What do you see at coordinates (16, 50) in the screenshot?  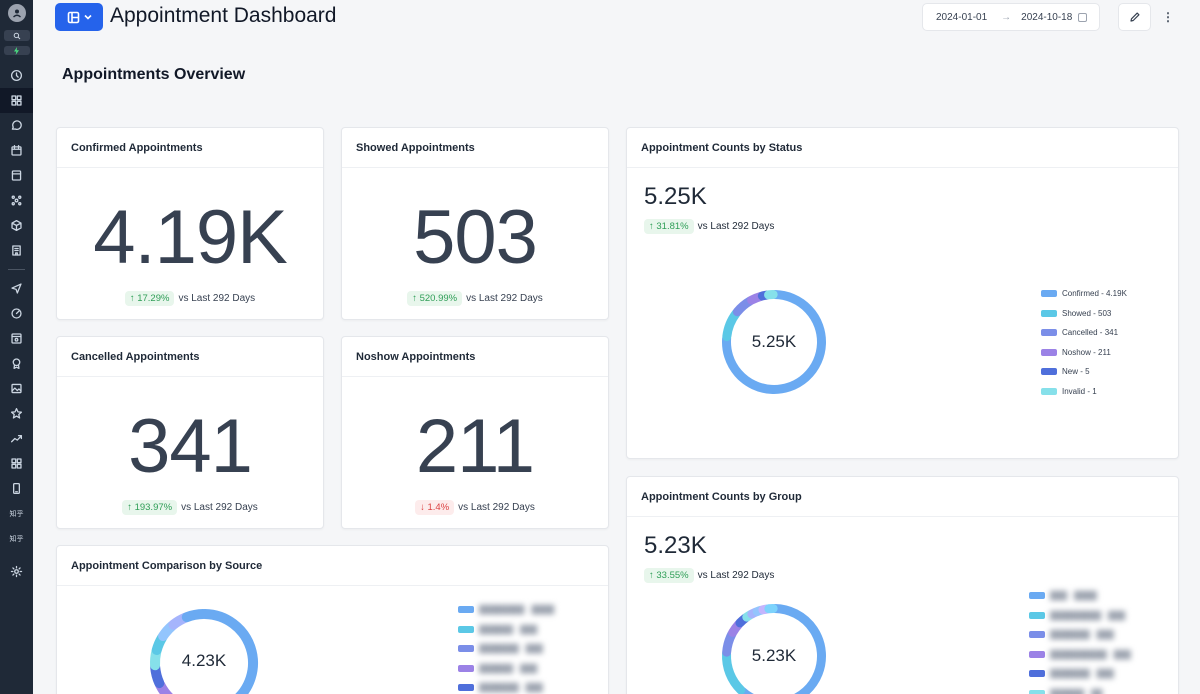 I see `quick-action-bolt-icon` at bounding box center [16, 50].